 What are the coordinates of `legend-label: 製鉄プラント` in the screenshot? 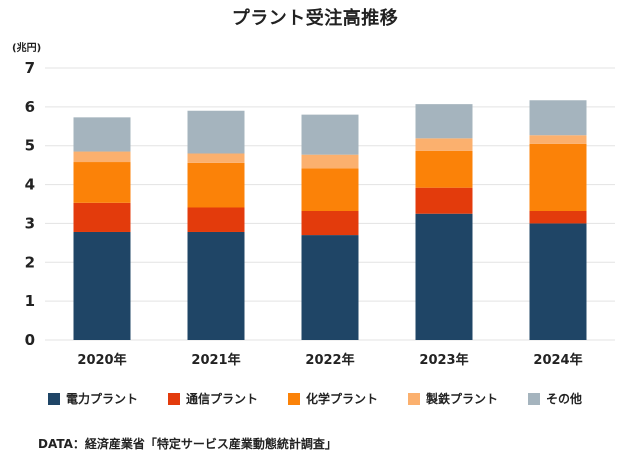 It's located at (462, 399).